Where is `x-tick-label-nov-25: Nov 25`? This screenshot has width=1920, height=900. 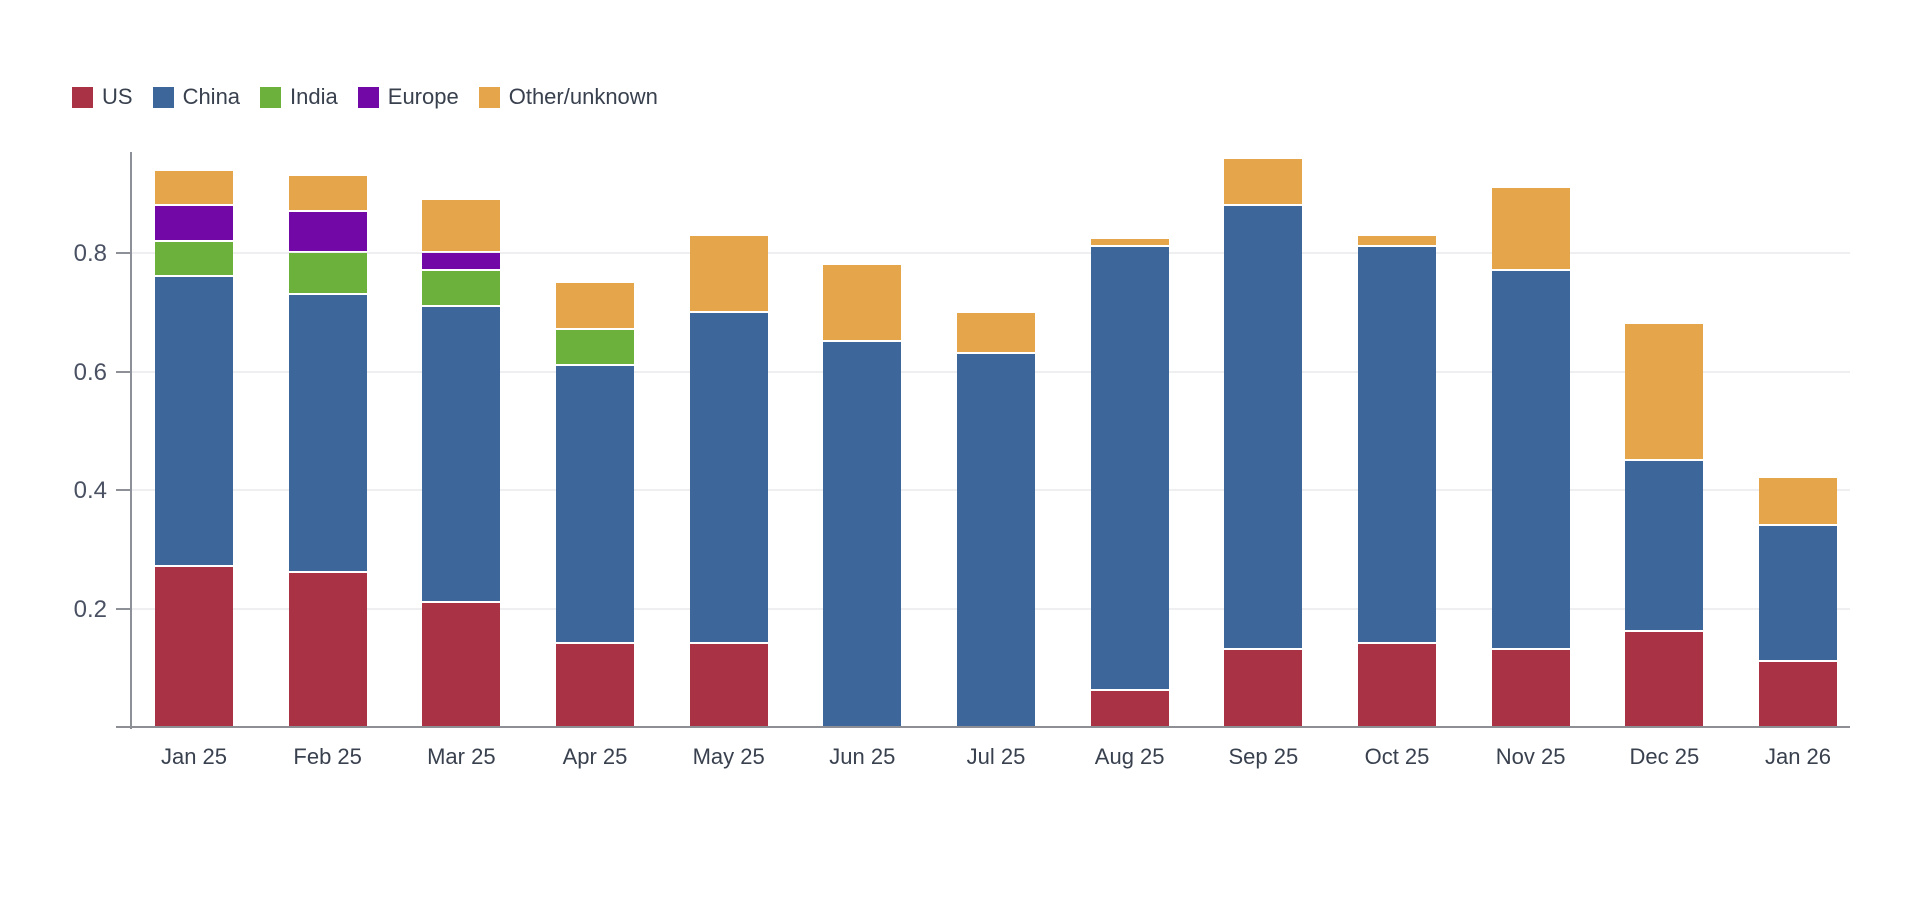
x-tick-label-nov-25: Nov 25 is located at coordinates (1530, 756).